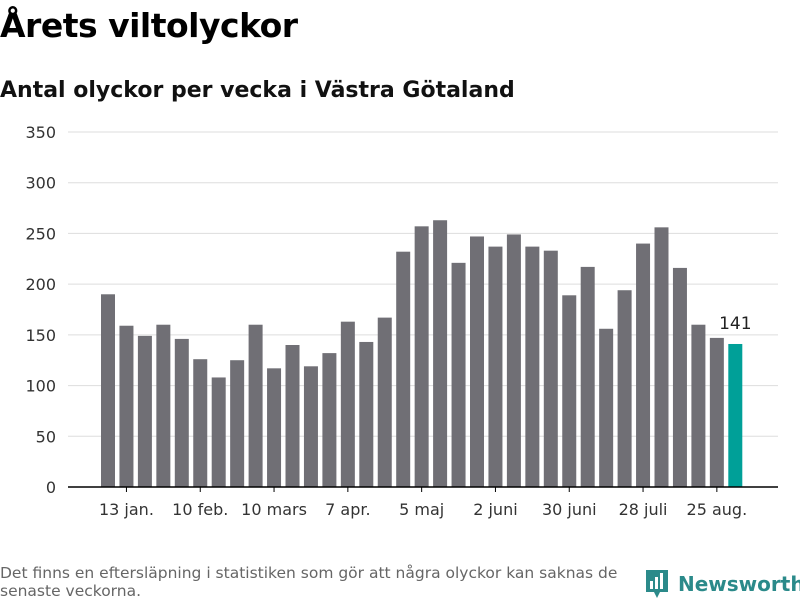 The image size is (800, 600). I want to click on x-tick-label: 10 feb., so click(200, 509).